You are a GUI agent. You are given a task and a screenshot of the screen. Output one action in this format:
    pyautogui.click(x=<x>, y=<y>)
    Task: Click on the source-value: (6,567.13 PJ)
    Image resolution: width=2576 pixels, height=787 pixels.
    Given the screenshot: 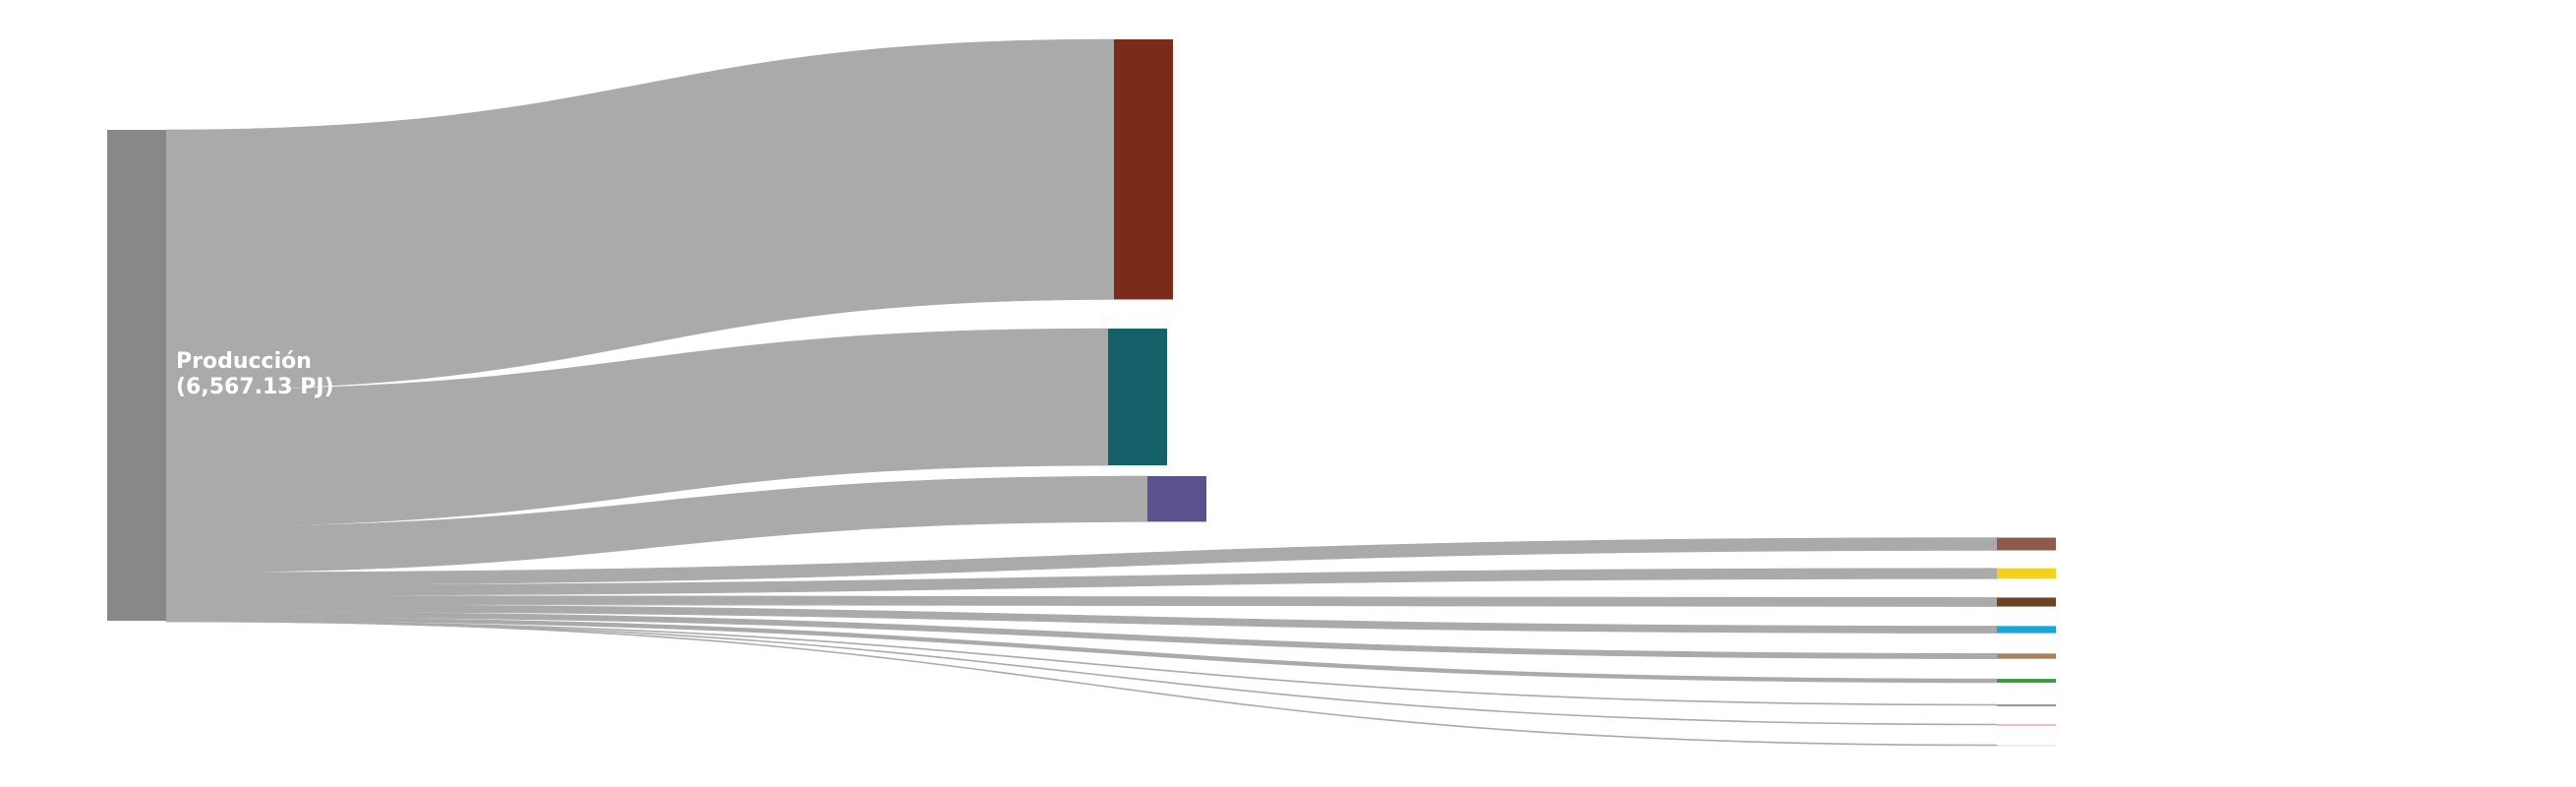 What is the action you would take?
    pyautogui.click(x=255, y=387)
    